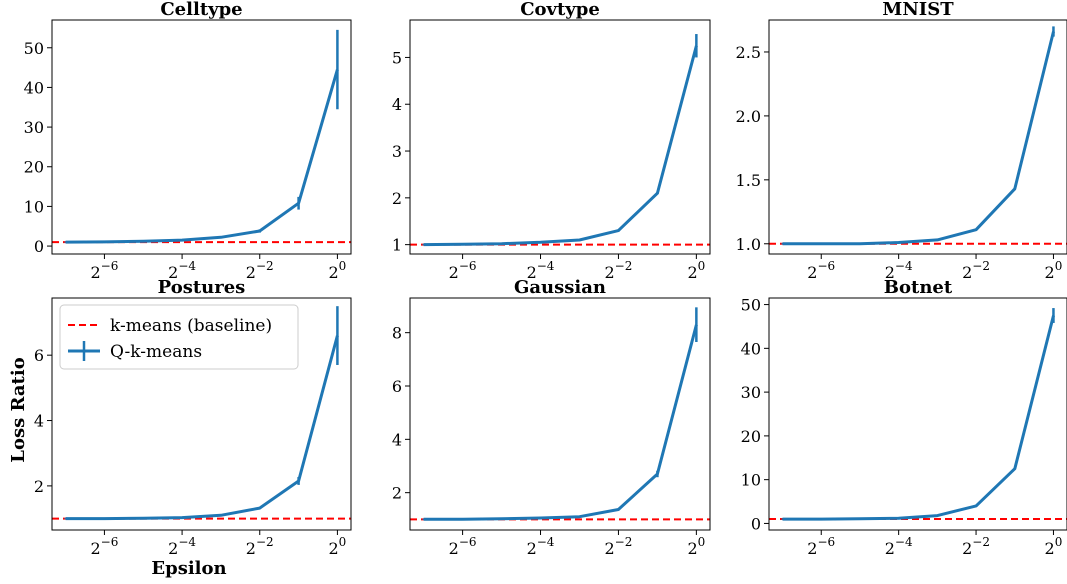 This screenshot has width=1067, height=584. I want to click on subplot-title: Gaussian, so click(560, 287).